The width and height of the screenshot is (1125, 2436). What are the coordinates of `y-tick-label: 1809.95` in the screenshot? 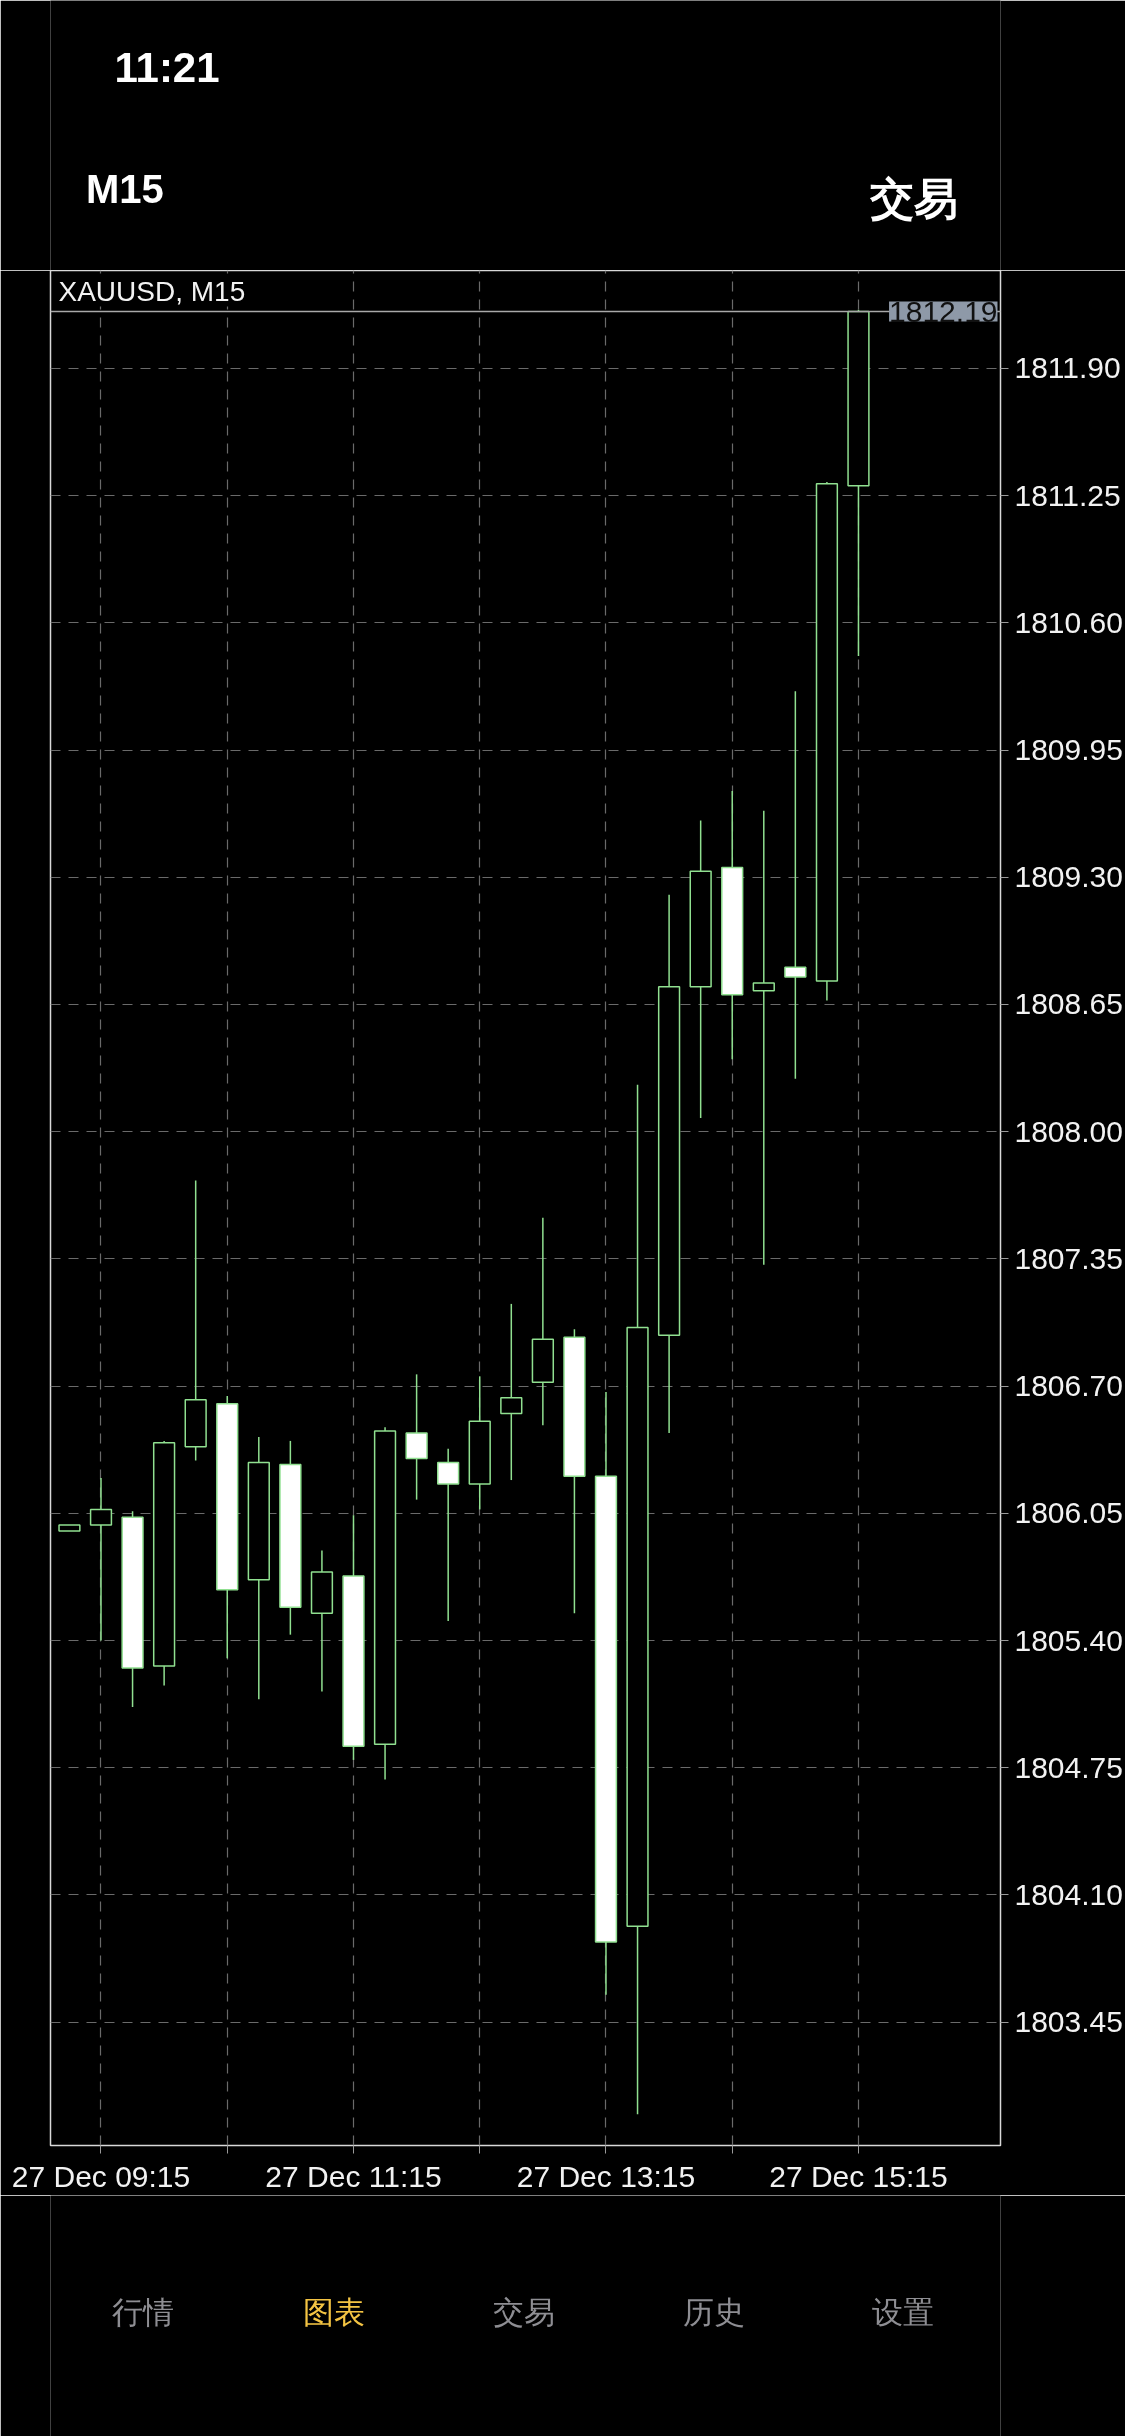 It's located at (1068, 750).